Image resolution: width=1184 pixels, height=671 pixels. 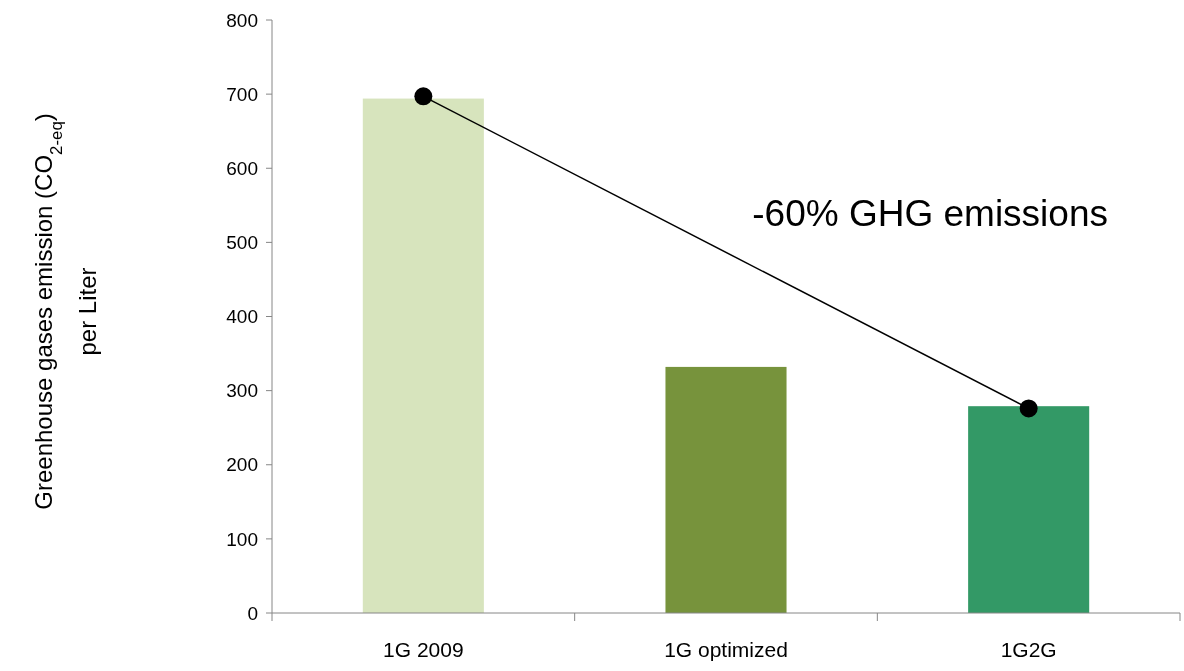 I want to click on y-tick-label: 700, so click(x=242, y=94).